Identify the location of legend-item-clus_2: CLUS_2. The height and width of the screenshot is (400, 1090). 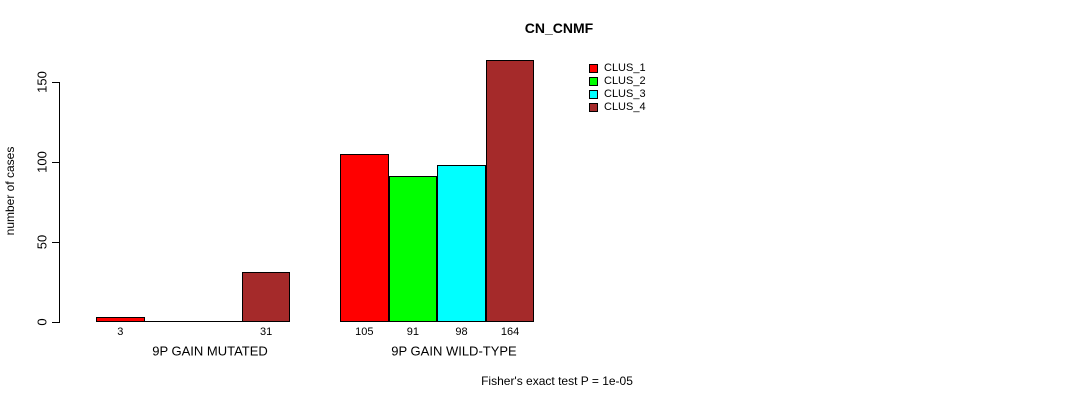
(617, 81).